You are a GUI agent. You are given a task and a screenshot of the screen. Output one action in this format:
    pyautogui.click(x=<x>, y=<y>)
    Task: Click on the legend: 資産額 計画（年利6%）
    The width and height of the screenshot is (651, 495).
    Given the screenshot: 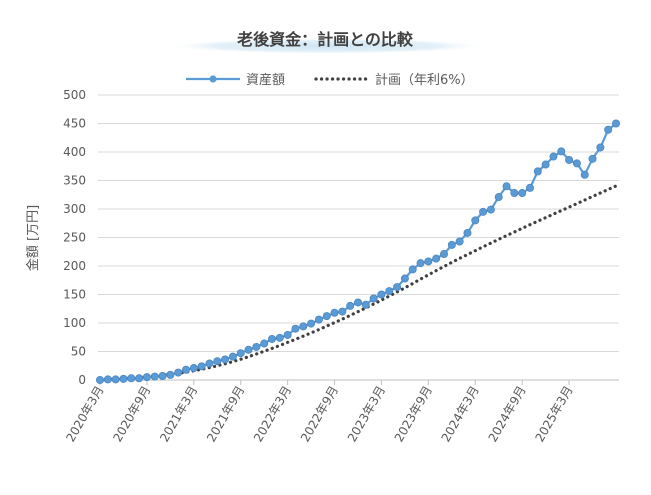 What is the action you would take?
    pyautogui.click(x=330, y=80)
    